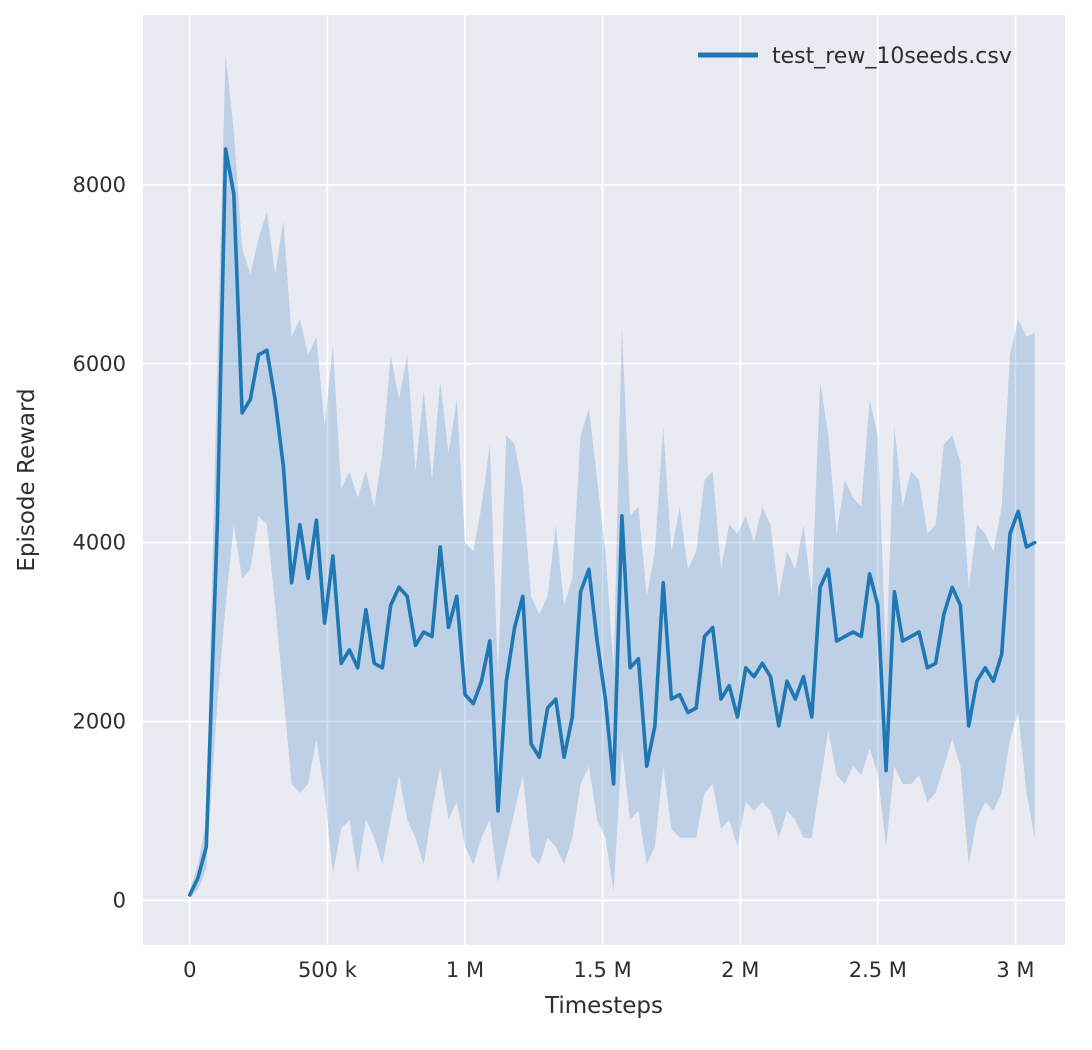 The height and width of the screenshot is (1050, 1092). I want to click on x-tick-label: 1 M, so click(465, 970).